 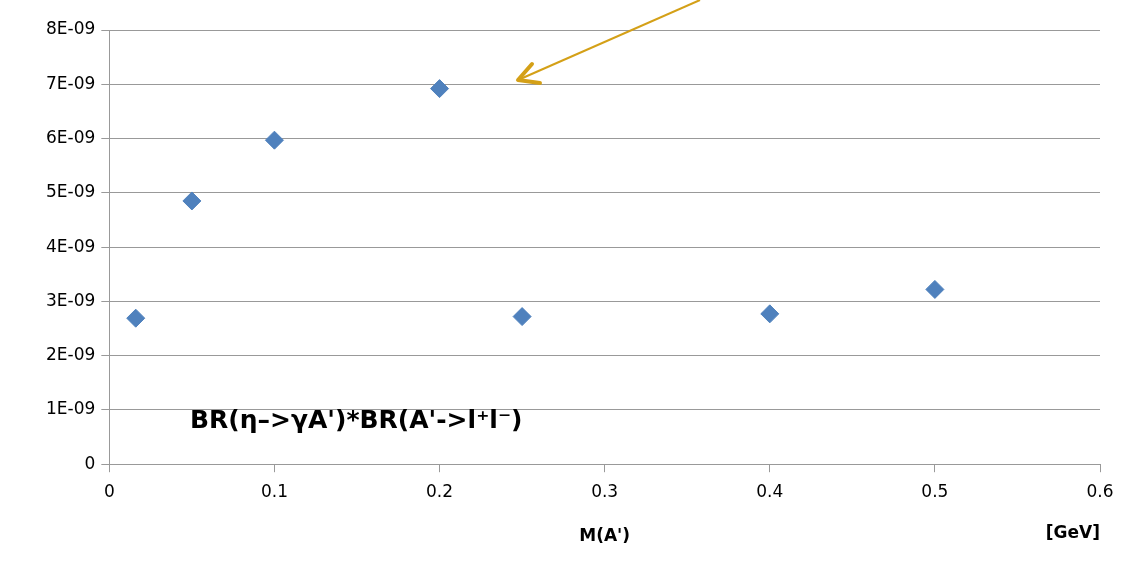 I want to click on y-tick-label: 3E-09, so click(x=71, y=299).